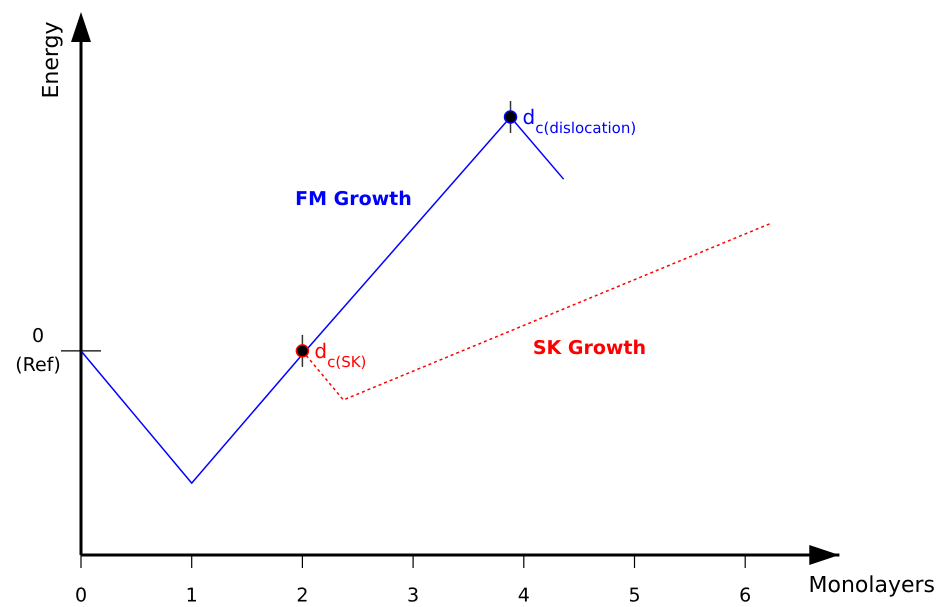 The image size is (938, 607). I want to click on x-tick-label: 1, so click(192, 595).